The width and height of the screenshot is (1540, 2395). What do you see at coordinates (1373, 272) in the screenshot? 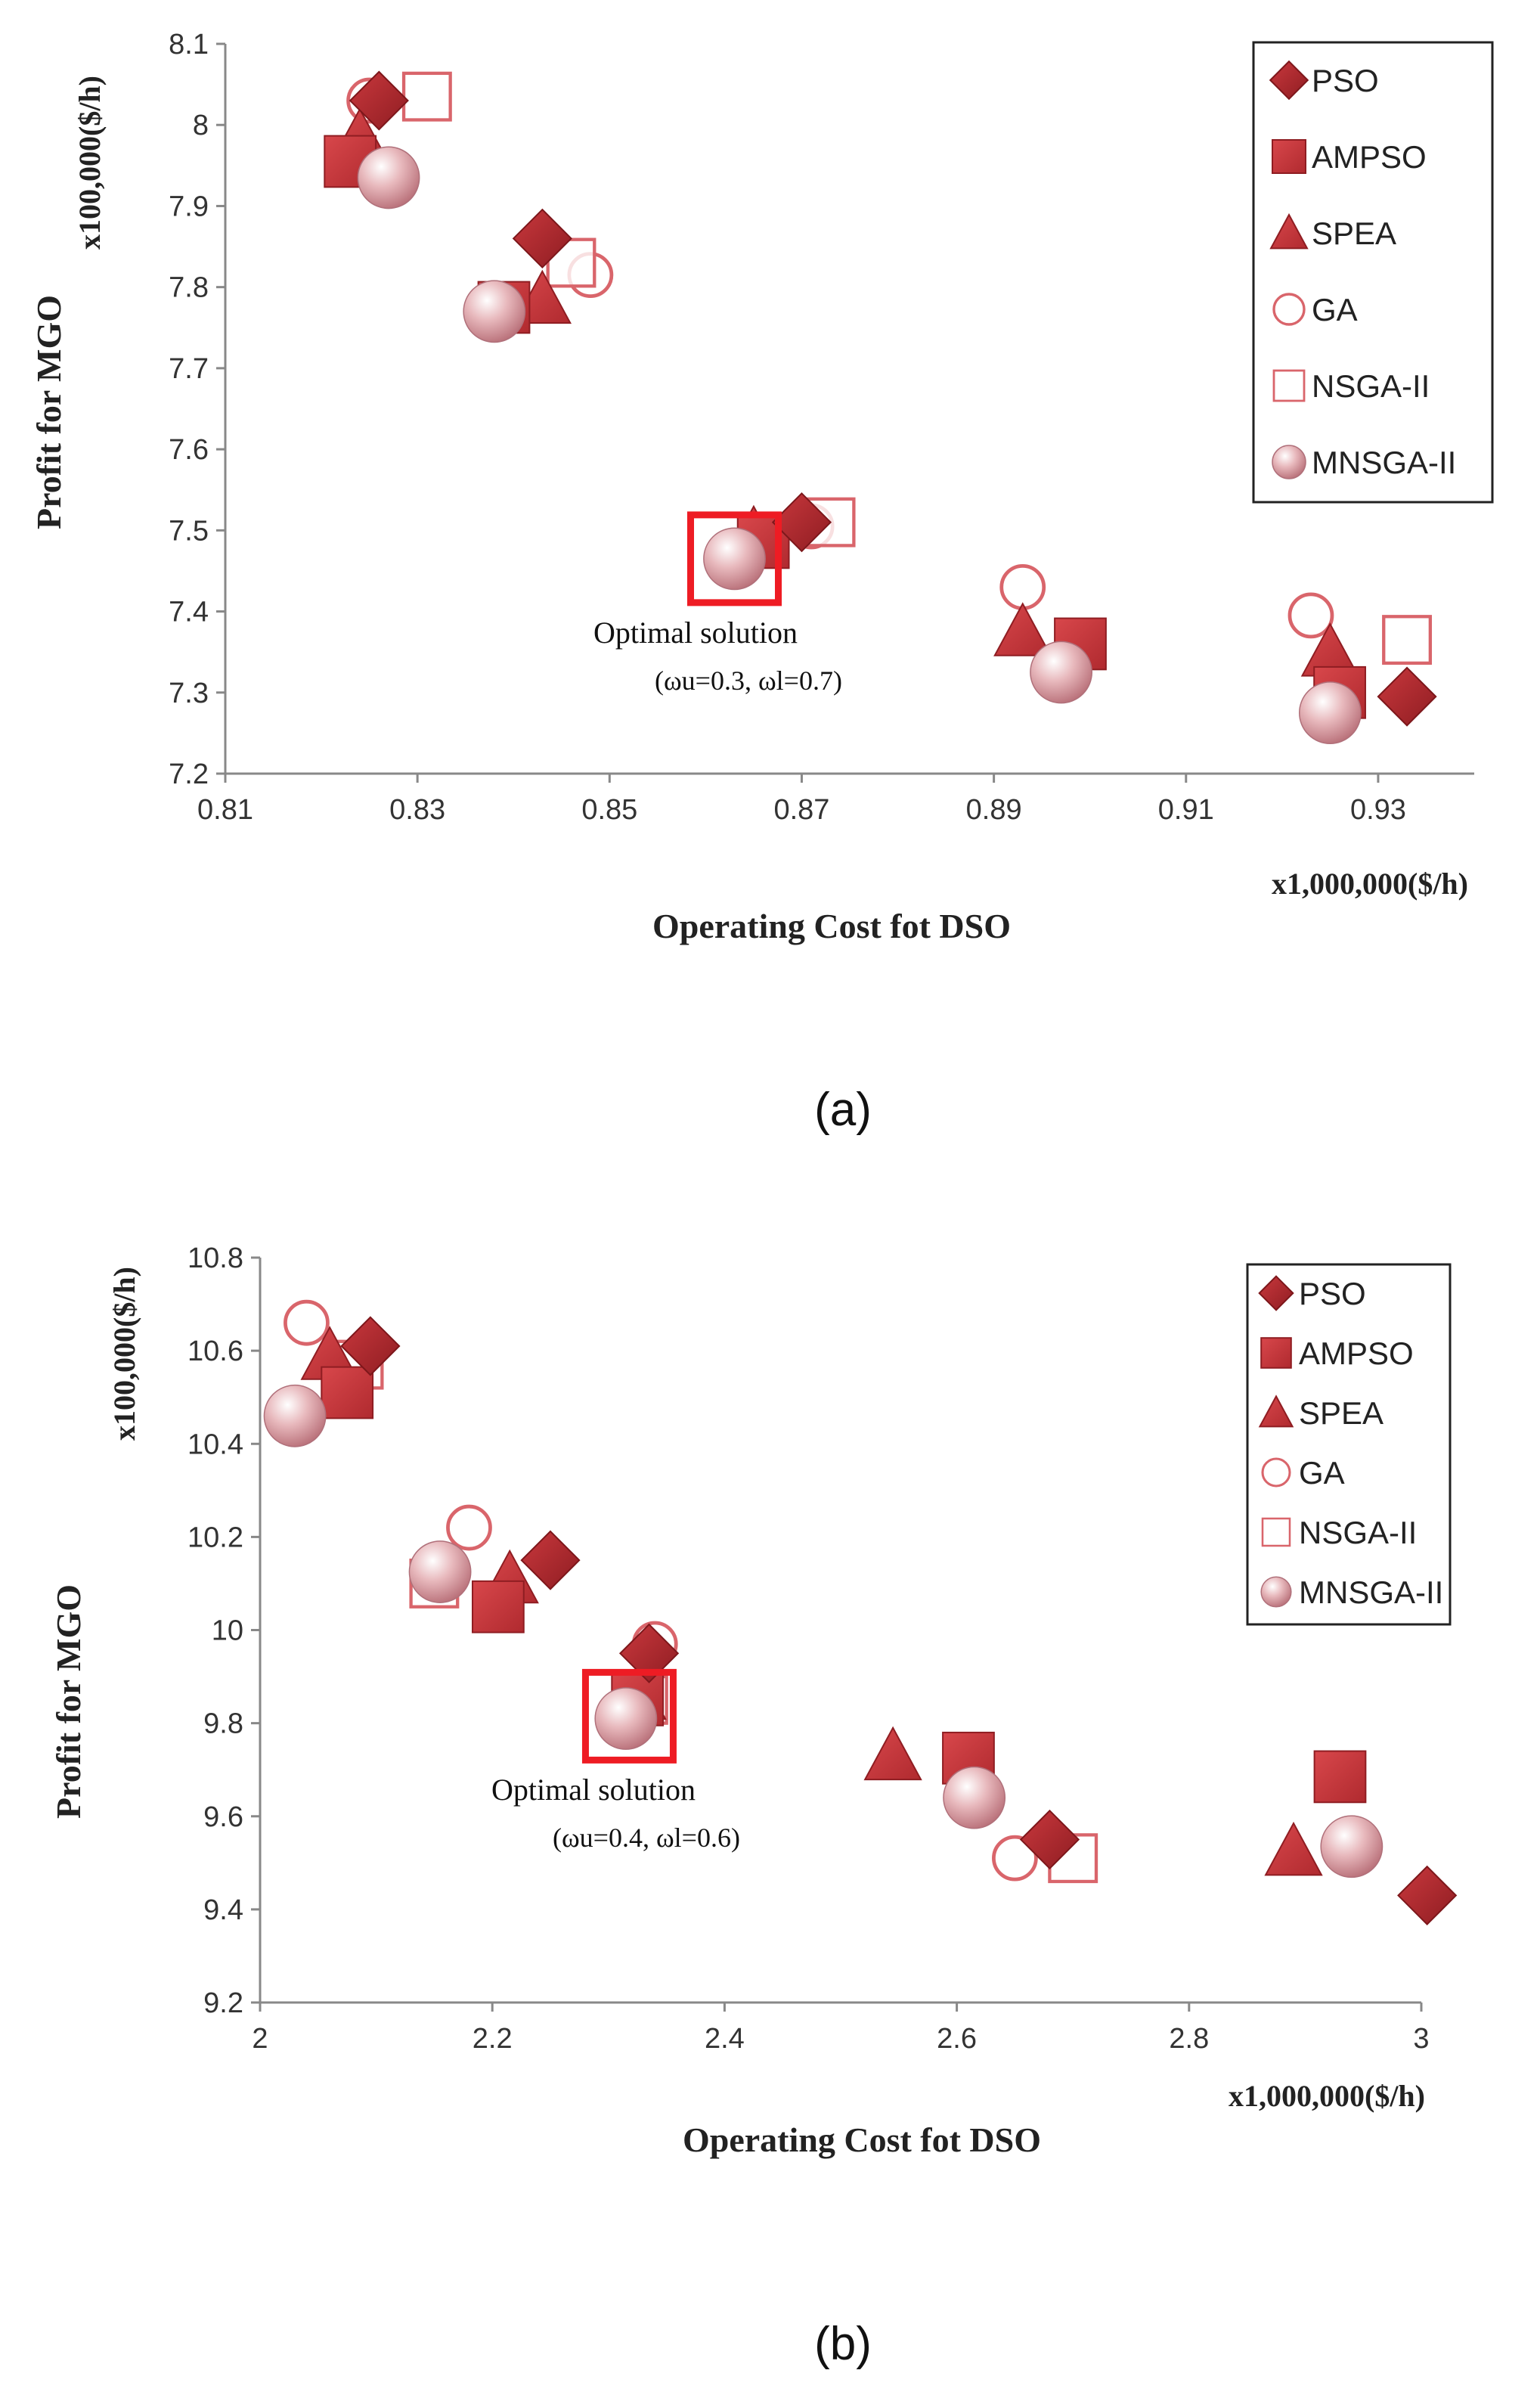
I see `legend-box` at bounding box center [1373, 272].